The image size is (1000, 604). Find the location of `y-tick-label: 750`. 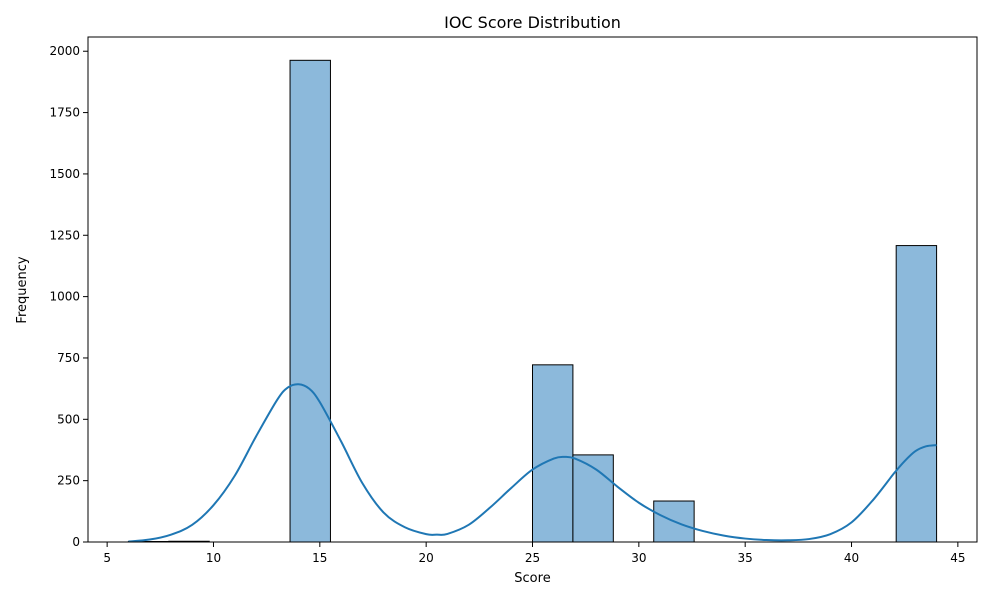

y-tick-label: 750 is located at coordinates (68, 358).